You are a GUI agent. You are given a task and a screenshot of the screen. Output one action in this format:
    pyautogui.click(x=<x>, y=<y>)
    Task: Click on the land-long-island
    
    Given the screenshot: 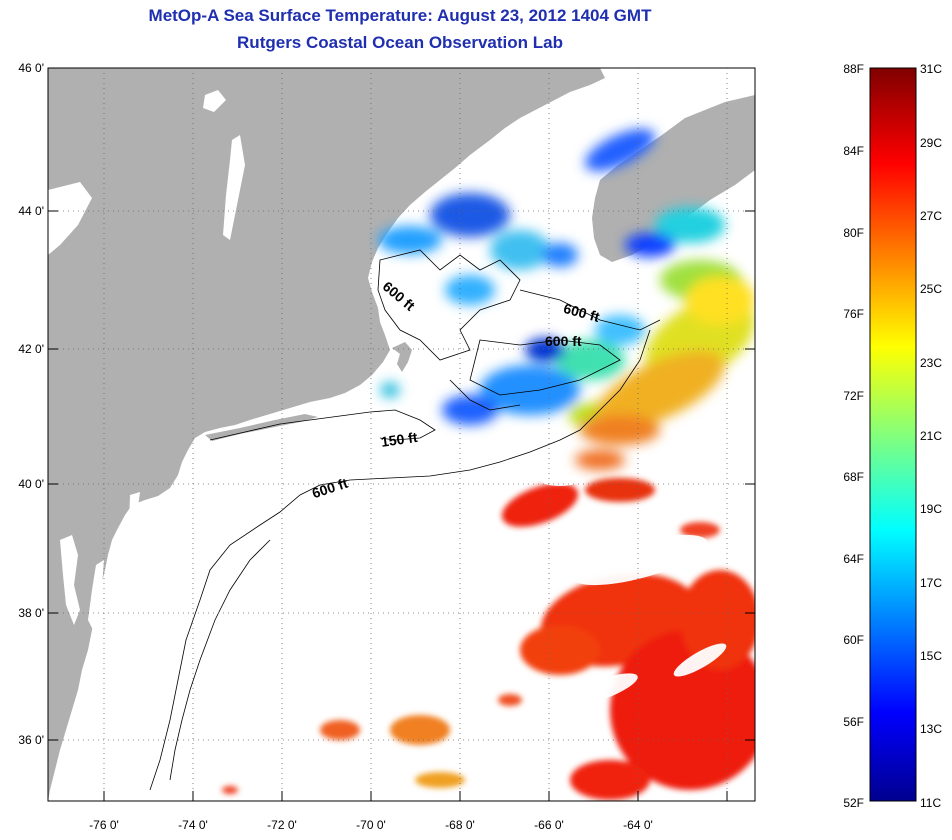 What is the action you would take?
    pyautogui.click(x=261, y=427)
    